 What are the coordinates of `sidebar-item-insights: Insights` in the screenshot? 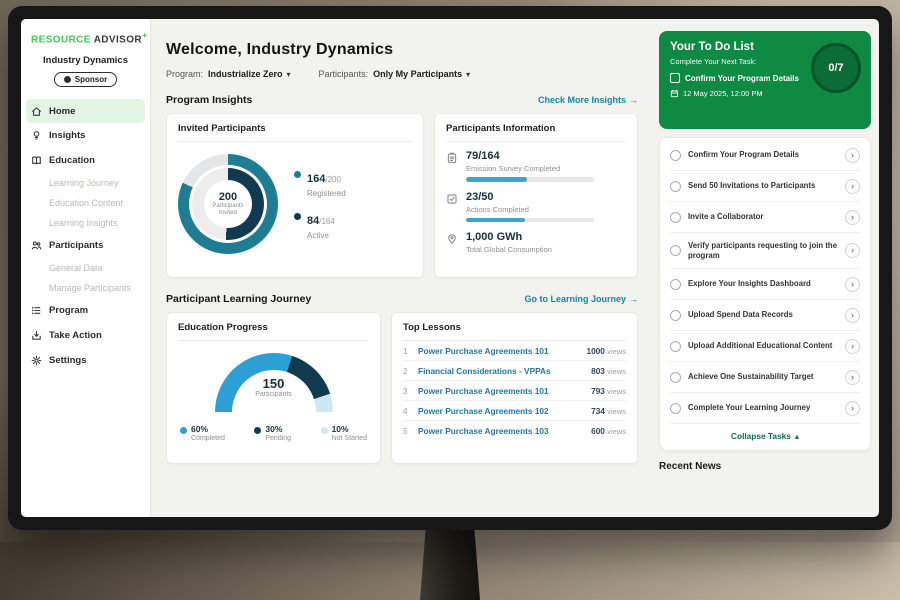 It's located at (85, 135).